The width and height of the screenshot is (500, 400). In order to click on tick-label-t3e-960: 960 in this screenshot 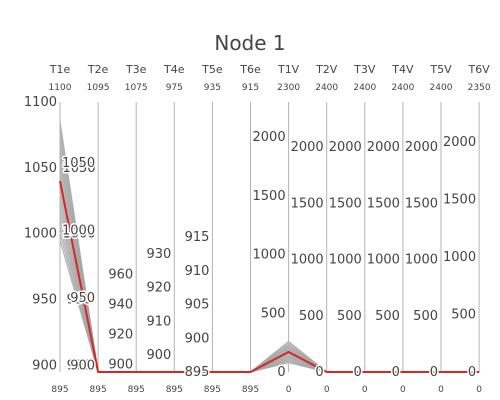, I will do `click(120, 275)`.